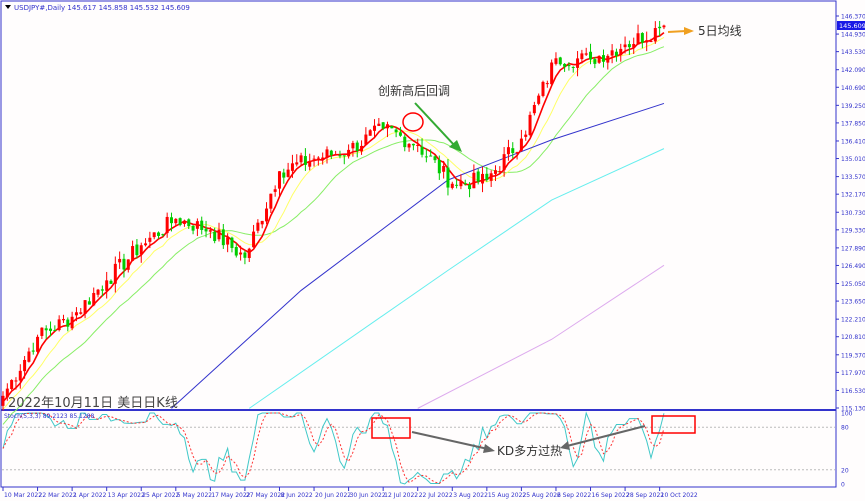 The image size is (865, 501). I want to click on stoch-label: Stoch(5,3,3) 89.2123 85.1288, so click(49, 416).